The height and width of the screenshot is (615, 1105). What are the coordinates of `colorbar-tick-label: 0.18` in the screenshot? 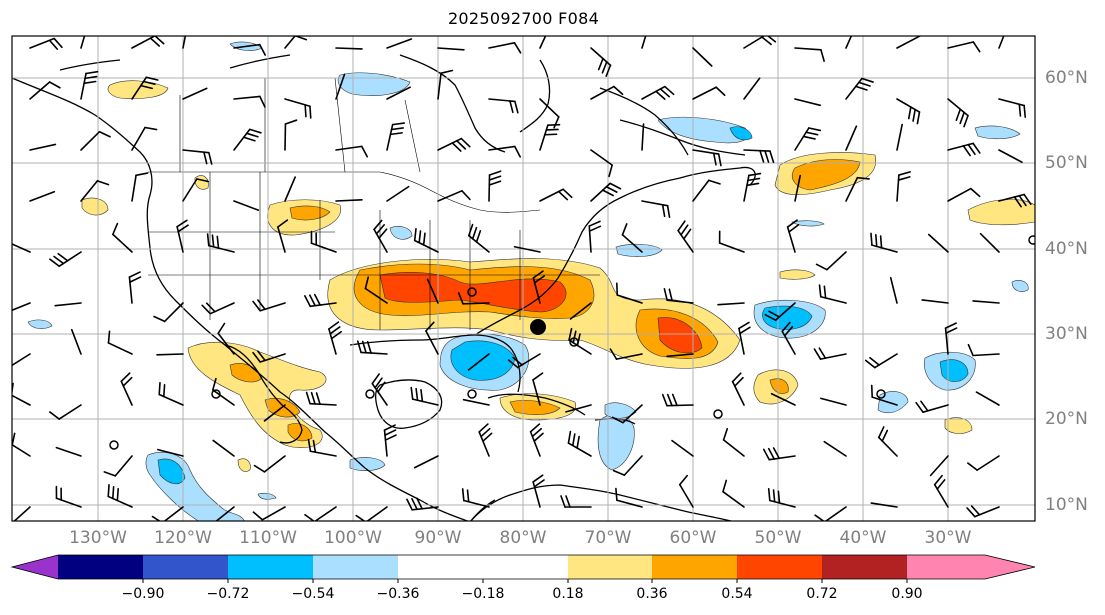 It's located at (568, 594).